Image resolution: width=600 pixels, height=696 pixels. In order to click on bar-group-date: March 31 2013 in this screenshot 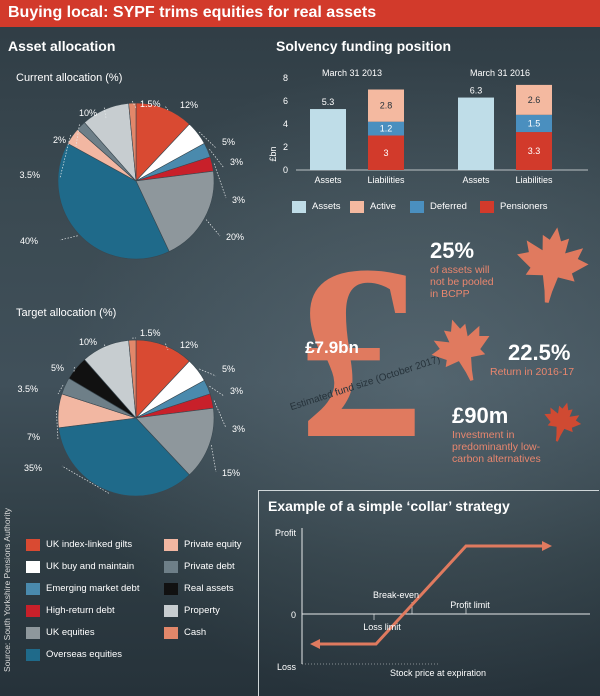, I will do `click(352, 73)`.